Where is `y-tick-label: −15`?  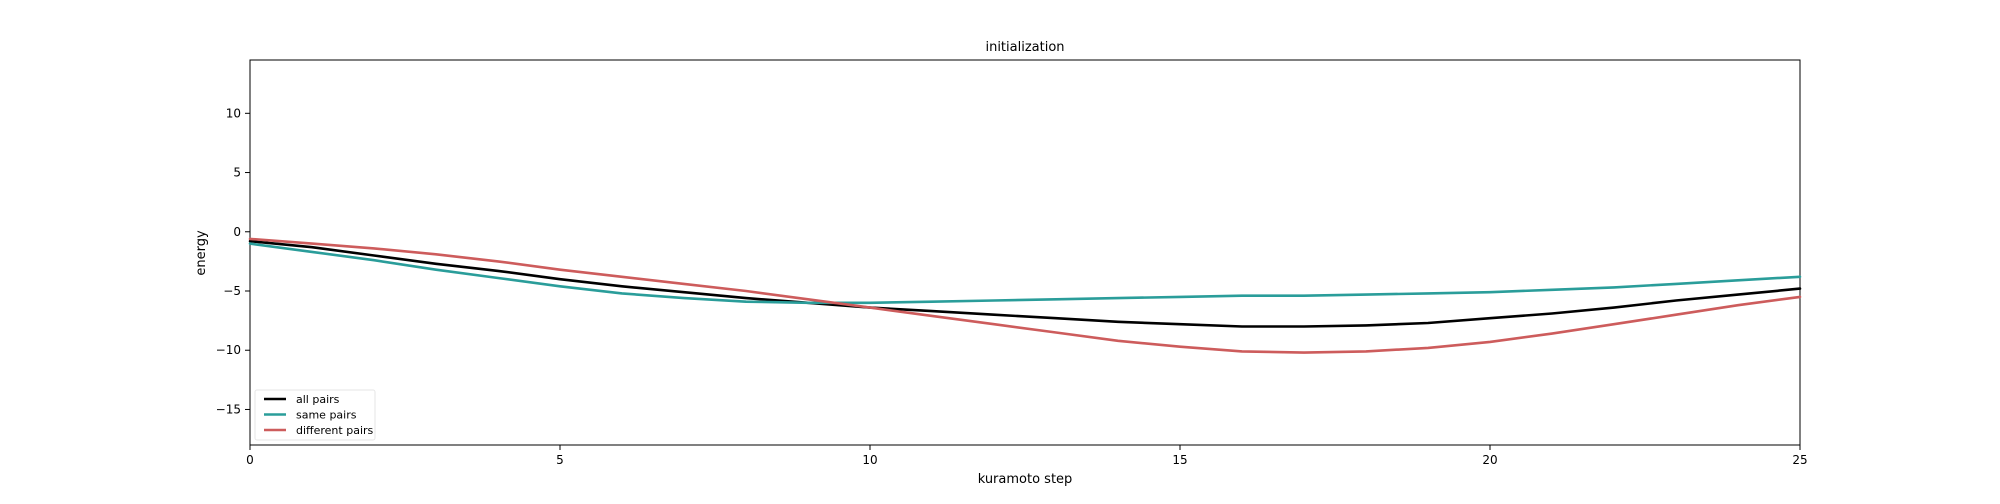 y-tick-label: −15 is located at coordinates (228, 409).